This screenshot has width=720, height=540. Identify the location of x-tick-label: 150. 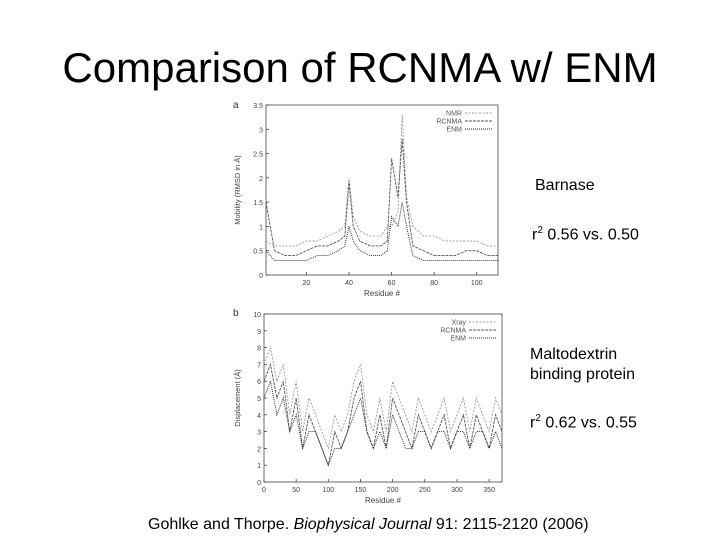
(361, 490).